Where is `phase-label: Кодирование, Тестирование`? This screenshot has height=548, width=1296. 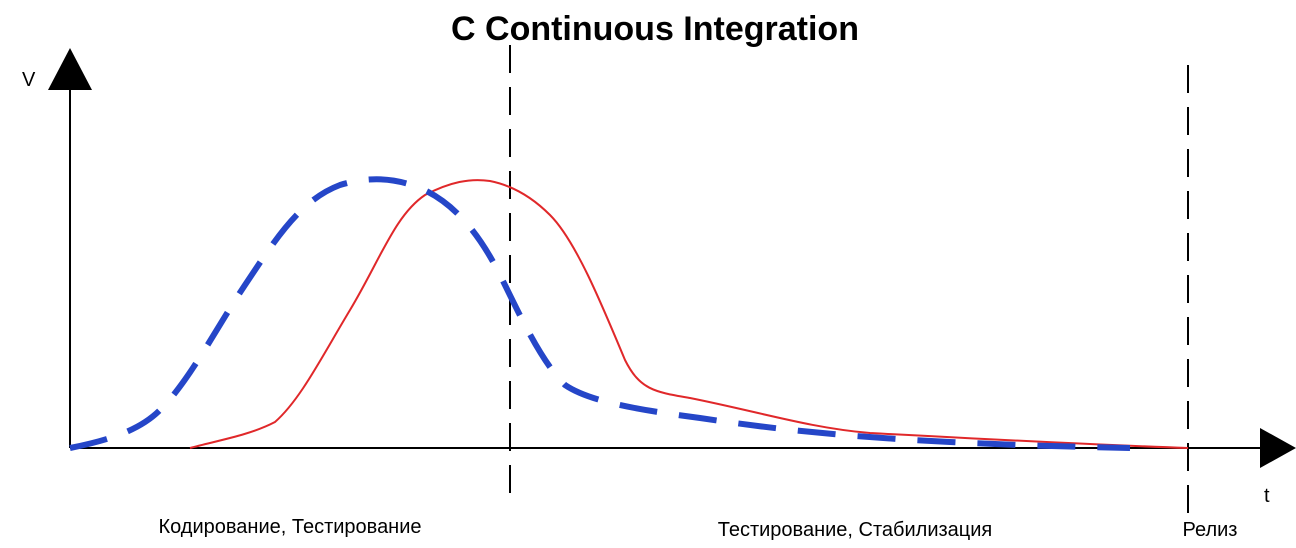
phase-label: Кодирование, Тестирование is located at coordinates (289, 527).